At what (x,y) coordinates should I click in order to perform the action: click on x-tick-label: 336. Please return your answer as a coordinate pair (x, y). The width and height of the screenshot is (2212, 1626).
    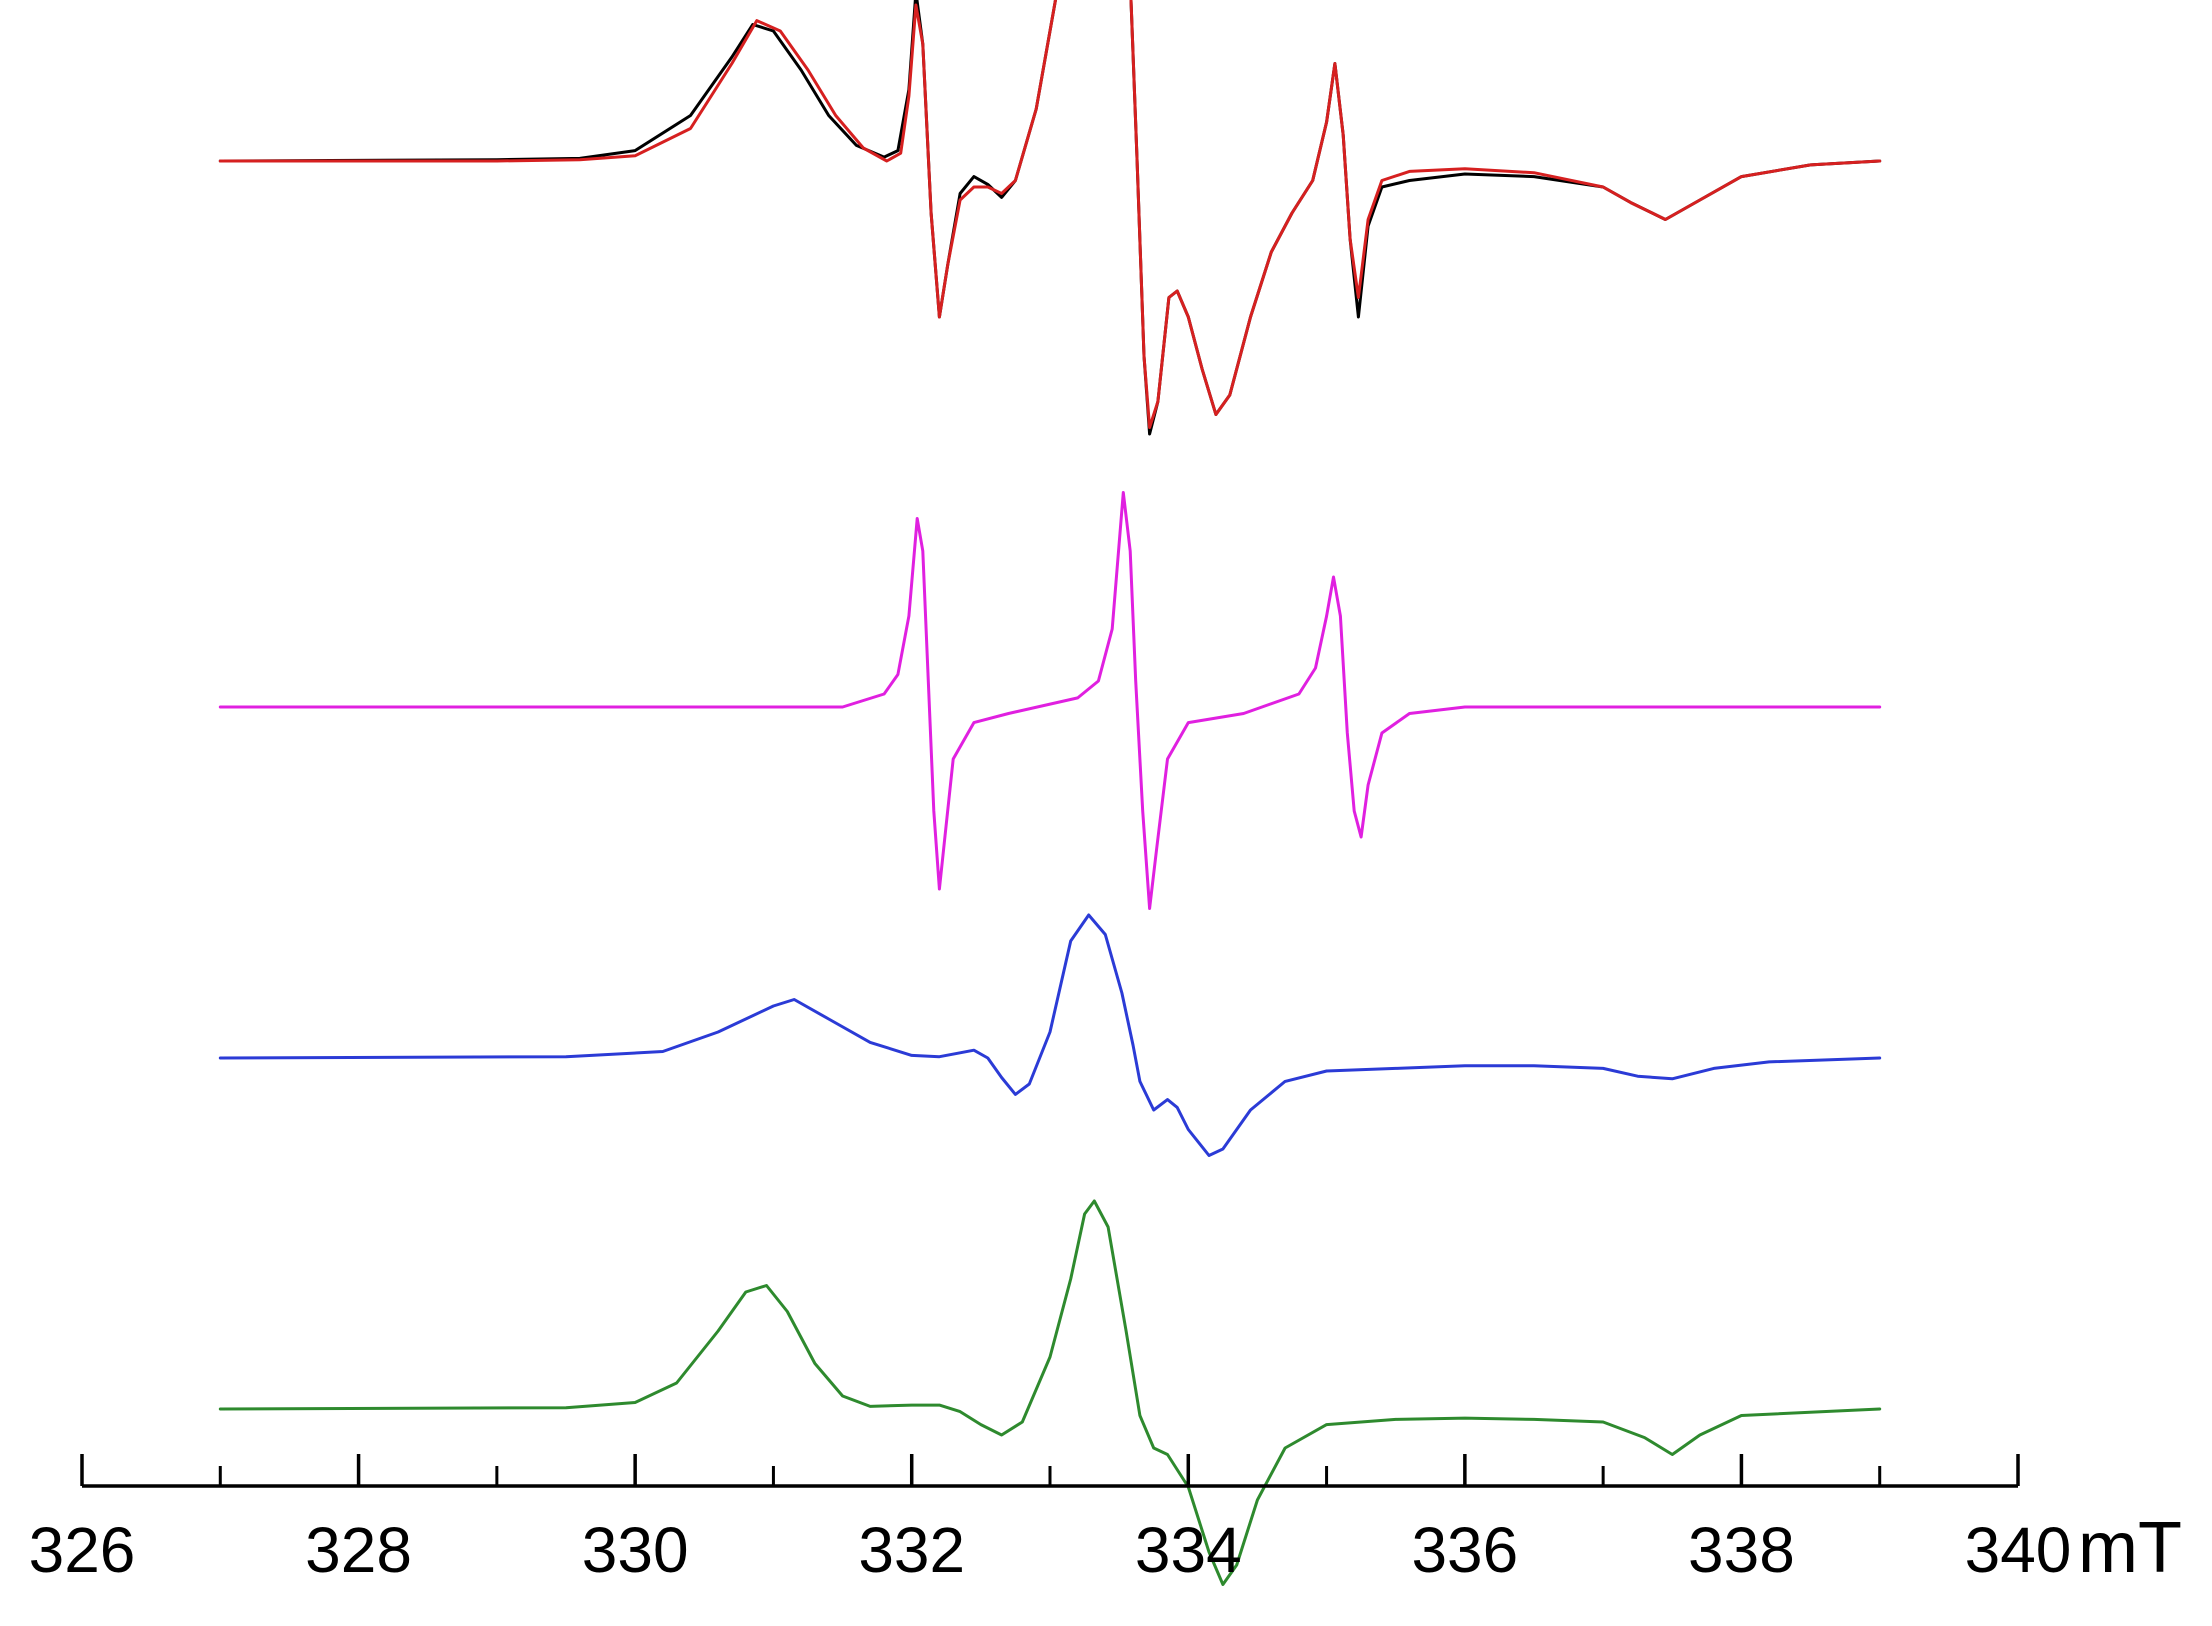
    Looking at the image, I should click on (1464, 1550).